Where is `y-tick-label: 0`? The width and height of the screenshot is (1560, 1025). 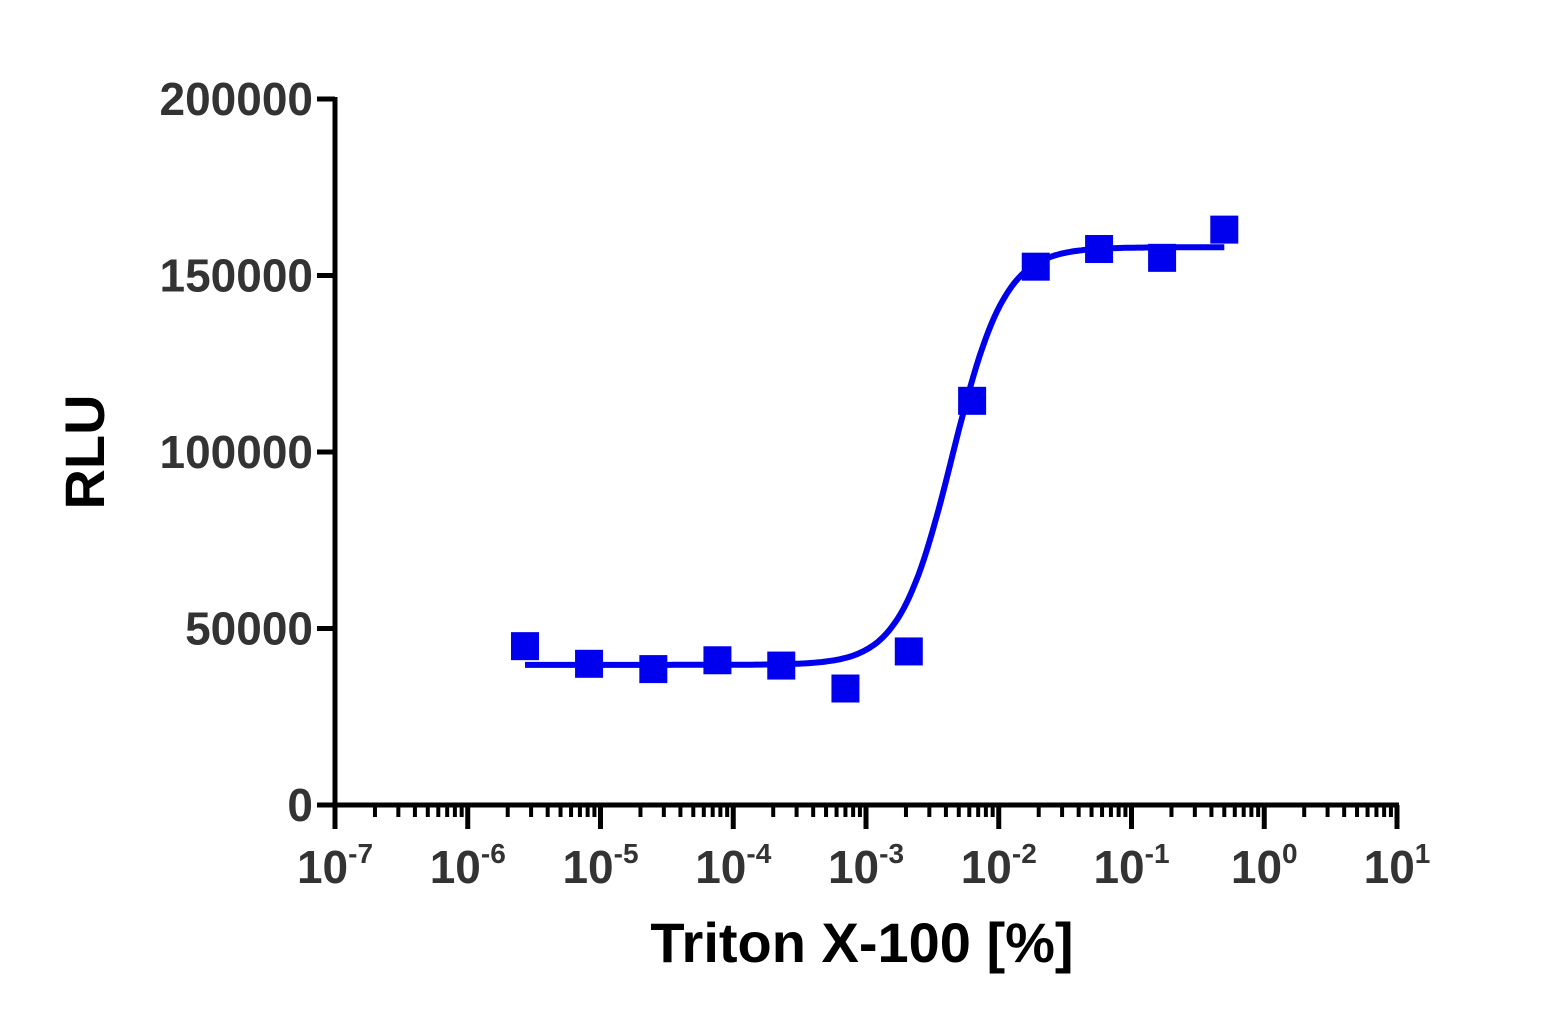 y-tick-label: 0 is located at coordinates (300, 805).